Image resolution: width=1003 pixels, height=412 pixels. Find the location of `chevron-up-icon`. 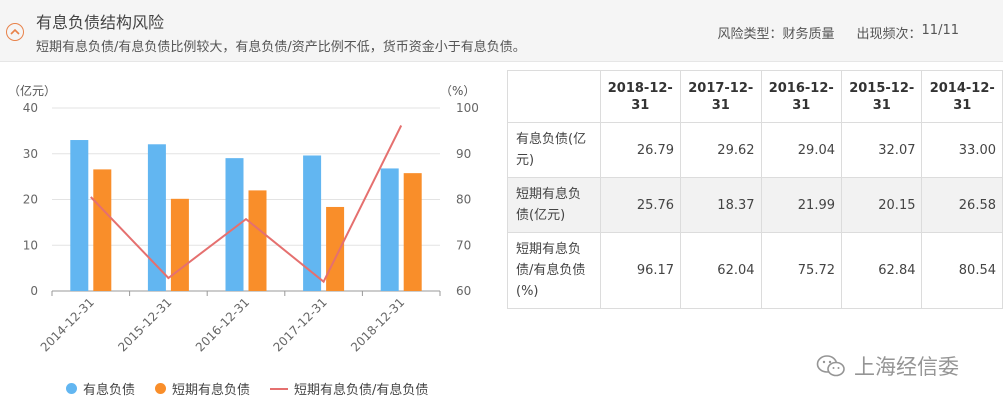

chevron-up-icon is located at coordinates (15, 32).